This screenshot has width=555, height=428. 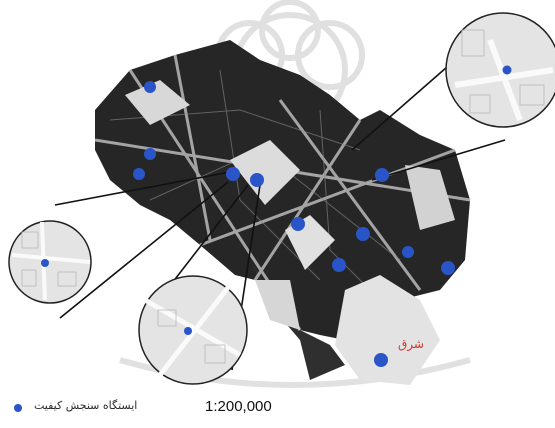 I want to click on inset-bottom-center, so click(x=193, y=330).